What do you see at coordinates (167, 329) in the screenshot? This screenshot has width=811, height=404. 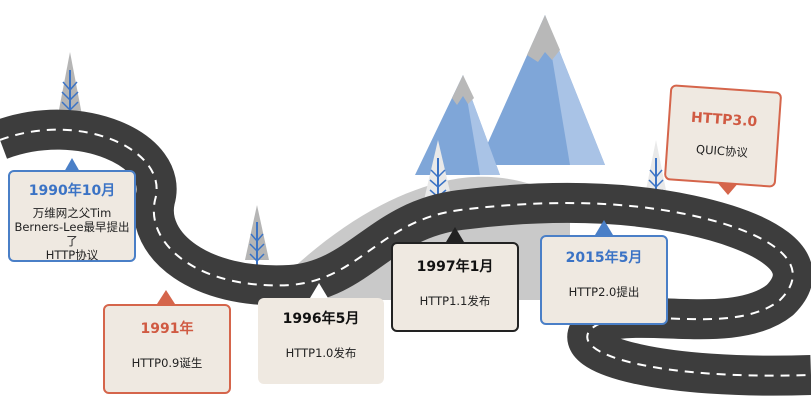 I see `milestone-year: 1991年` at bounding box center [167, 329].